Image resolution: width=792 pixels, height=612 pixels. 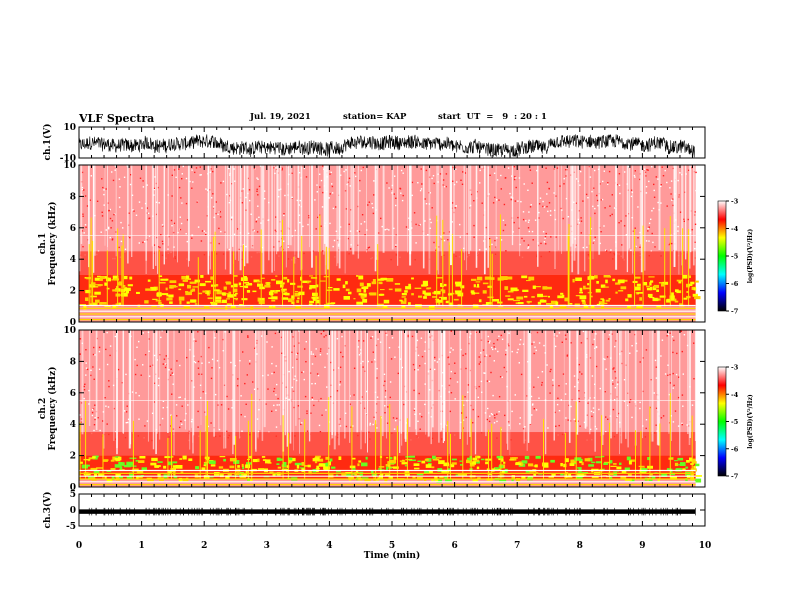 What do you see at coordinates (69, 128) in the screenshot?
I see `ch1-wave-ytick-label: 10` at bounding box center [69, 128].